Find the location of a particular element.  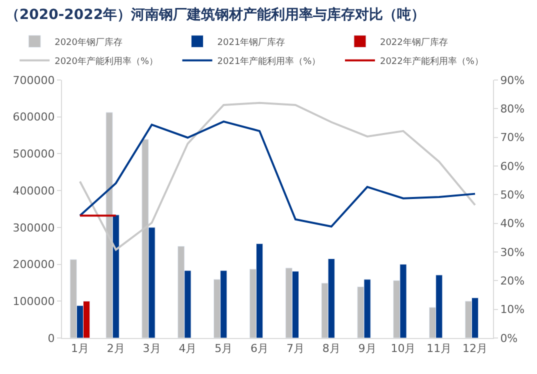

y-tick-label: 200000 is located at coordinates (33, 265).